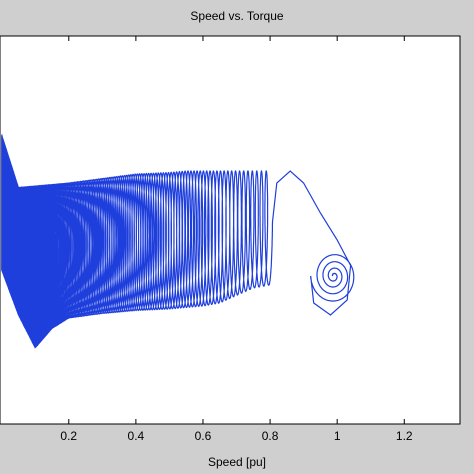 The height and width of the screenshot is (474, 474). Describe the element at coordinates (136, 436) in the screenshot. I see `x-tick-label: 0.4` at that location.